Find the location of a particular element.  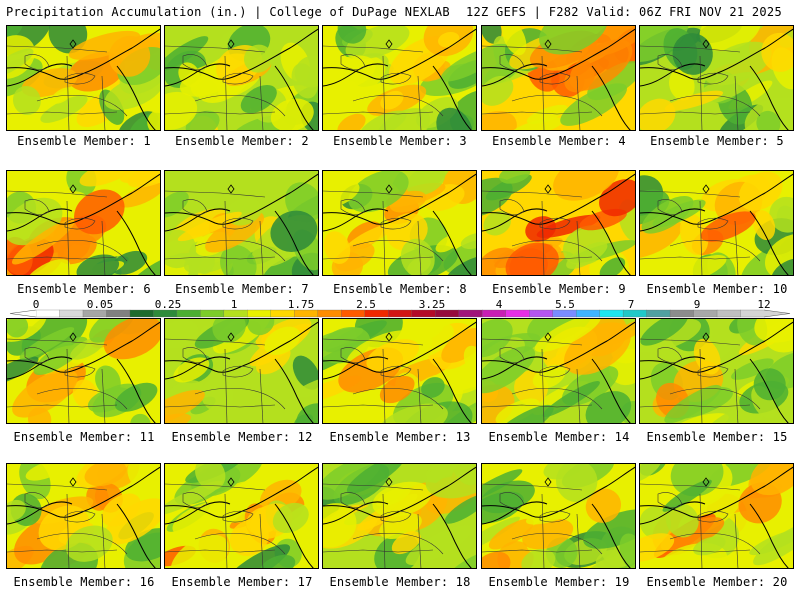

ensemble-member-label: Ensemble Member: 12 is located at coordinates (242, 437).